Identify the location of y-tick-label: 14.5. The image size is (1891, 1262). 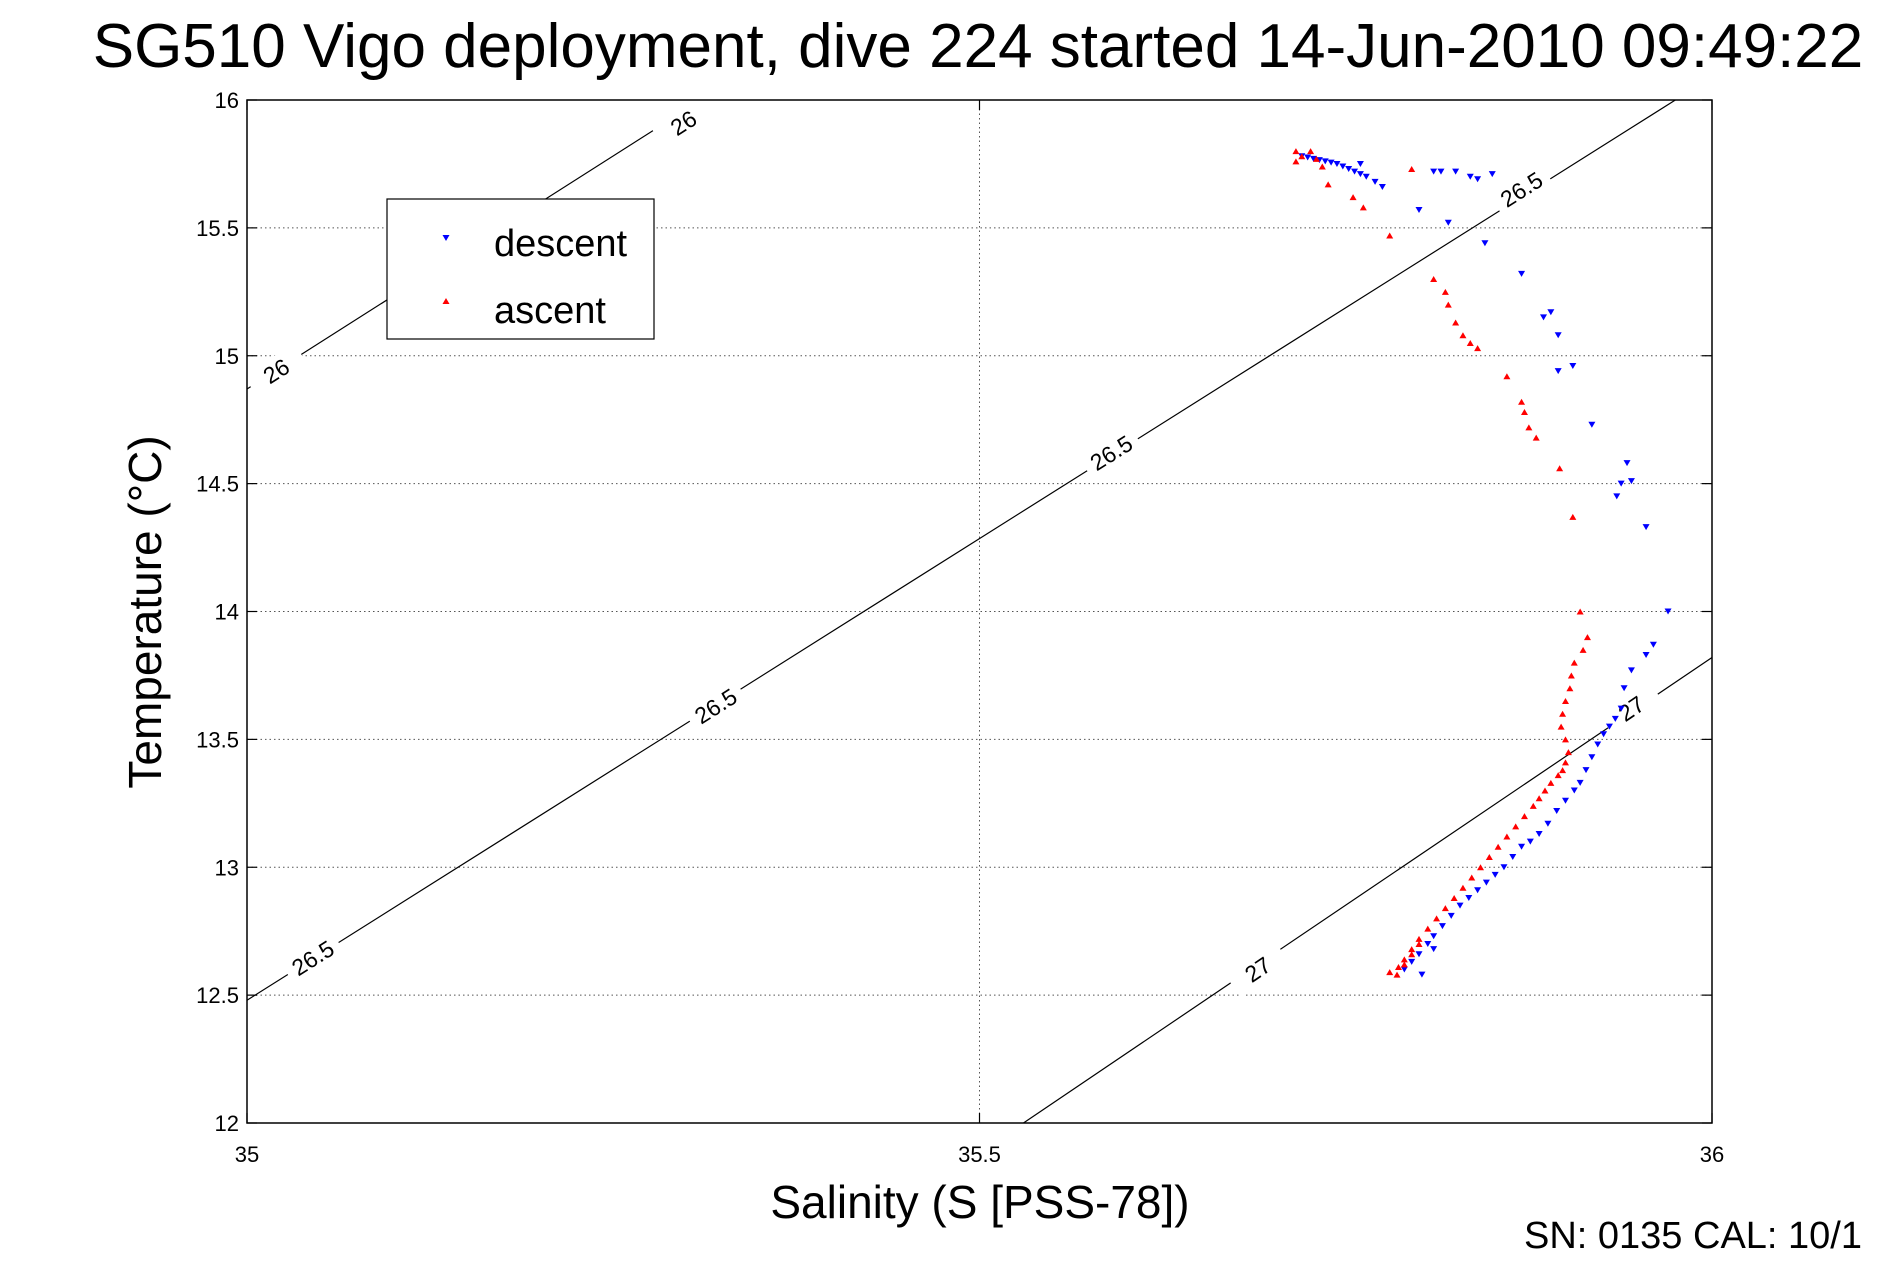
(217, 484).